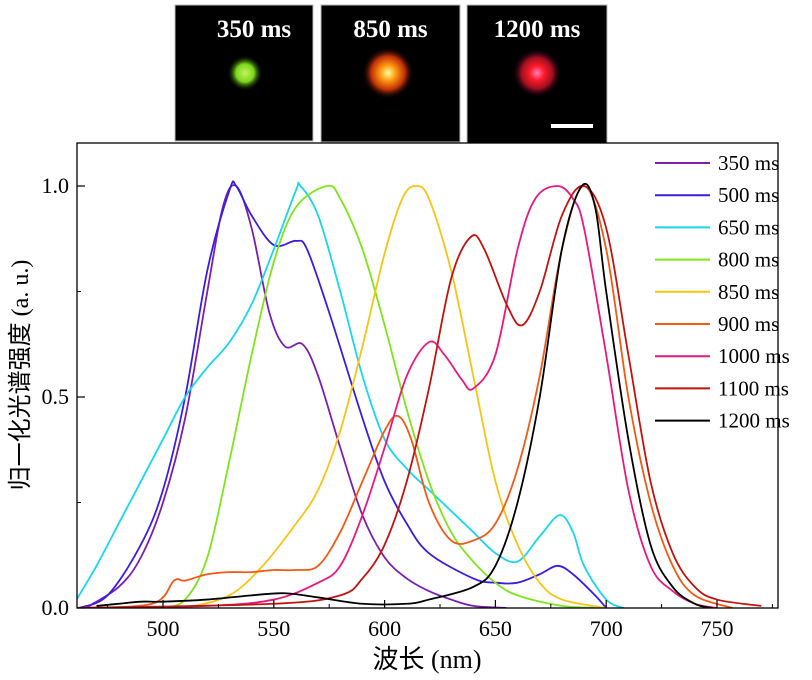  What do you see at coordinates (753, 388) in the screenshot?
I see `legend-label: 1100 ms` at bounding box center [753, 388].